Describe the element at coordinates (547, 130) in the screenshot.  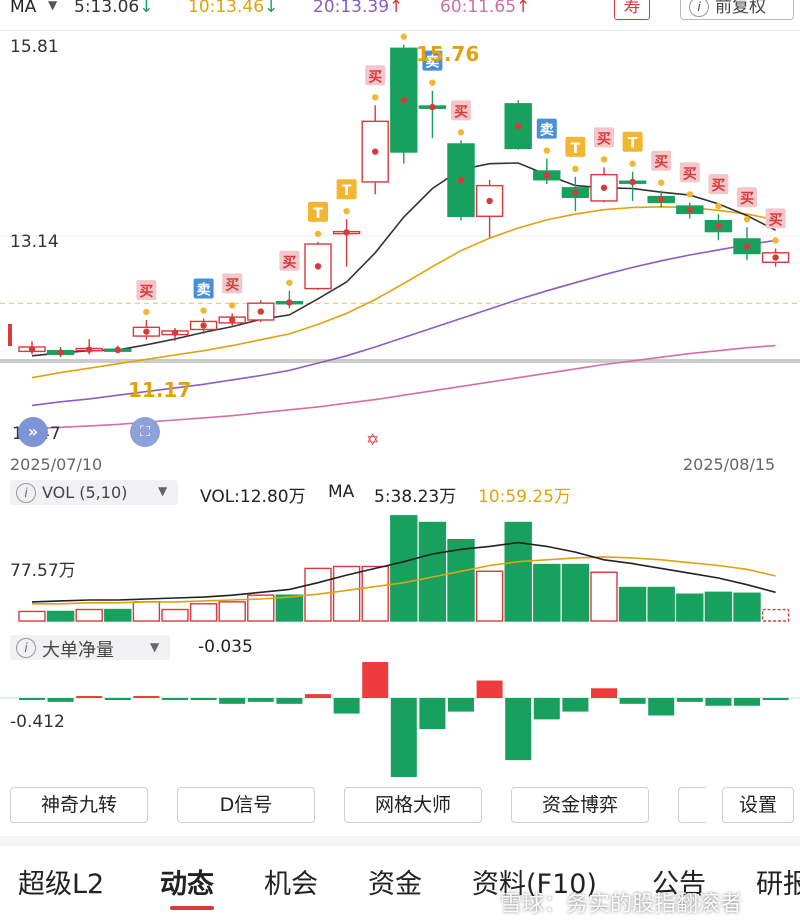
I see `signal-label: 卖` at that location.